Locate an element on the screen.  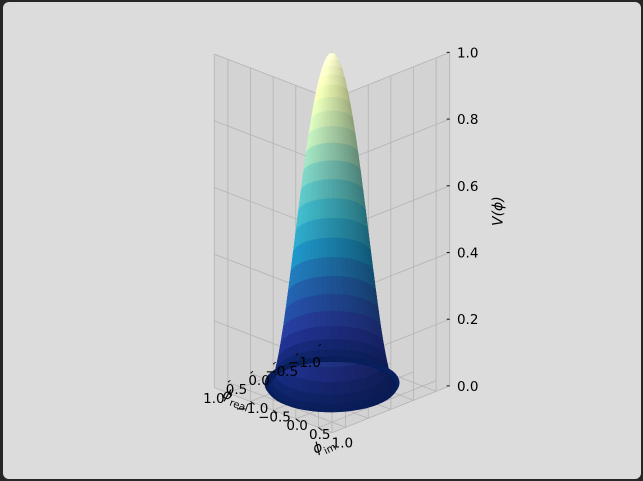
z-tick-label: 0.2 is located at coordinates (467, 320).